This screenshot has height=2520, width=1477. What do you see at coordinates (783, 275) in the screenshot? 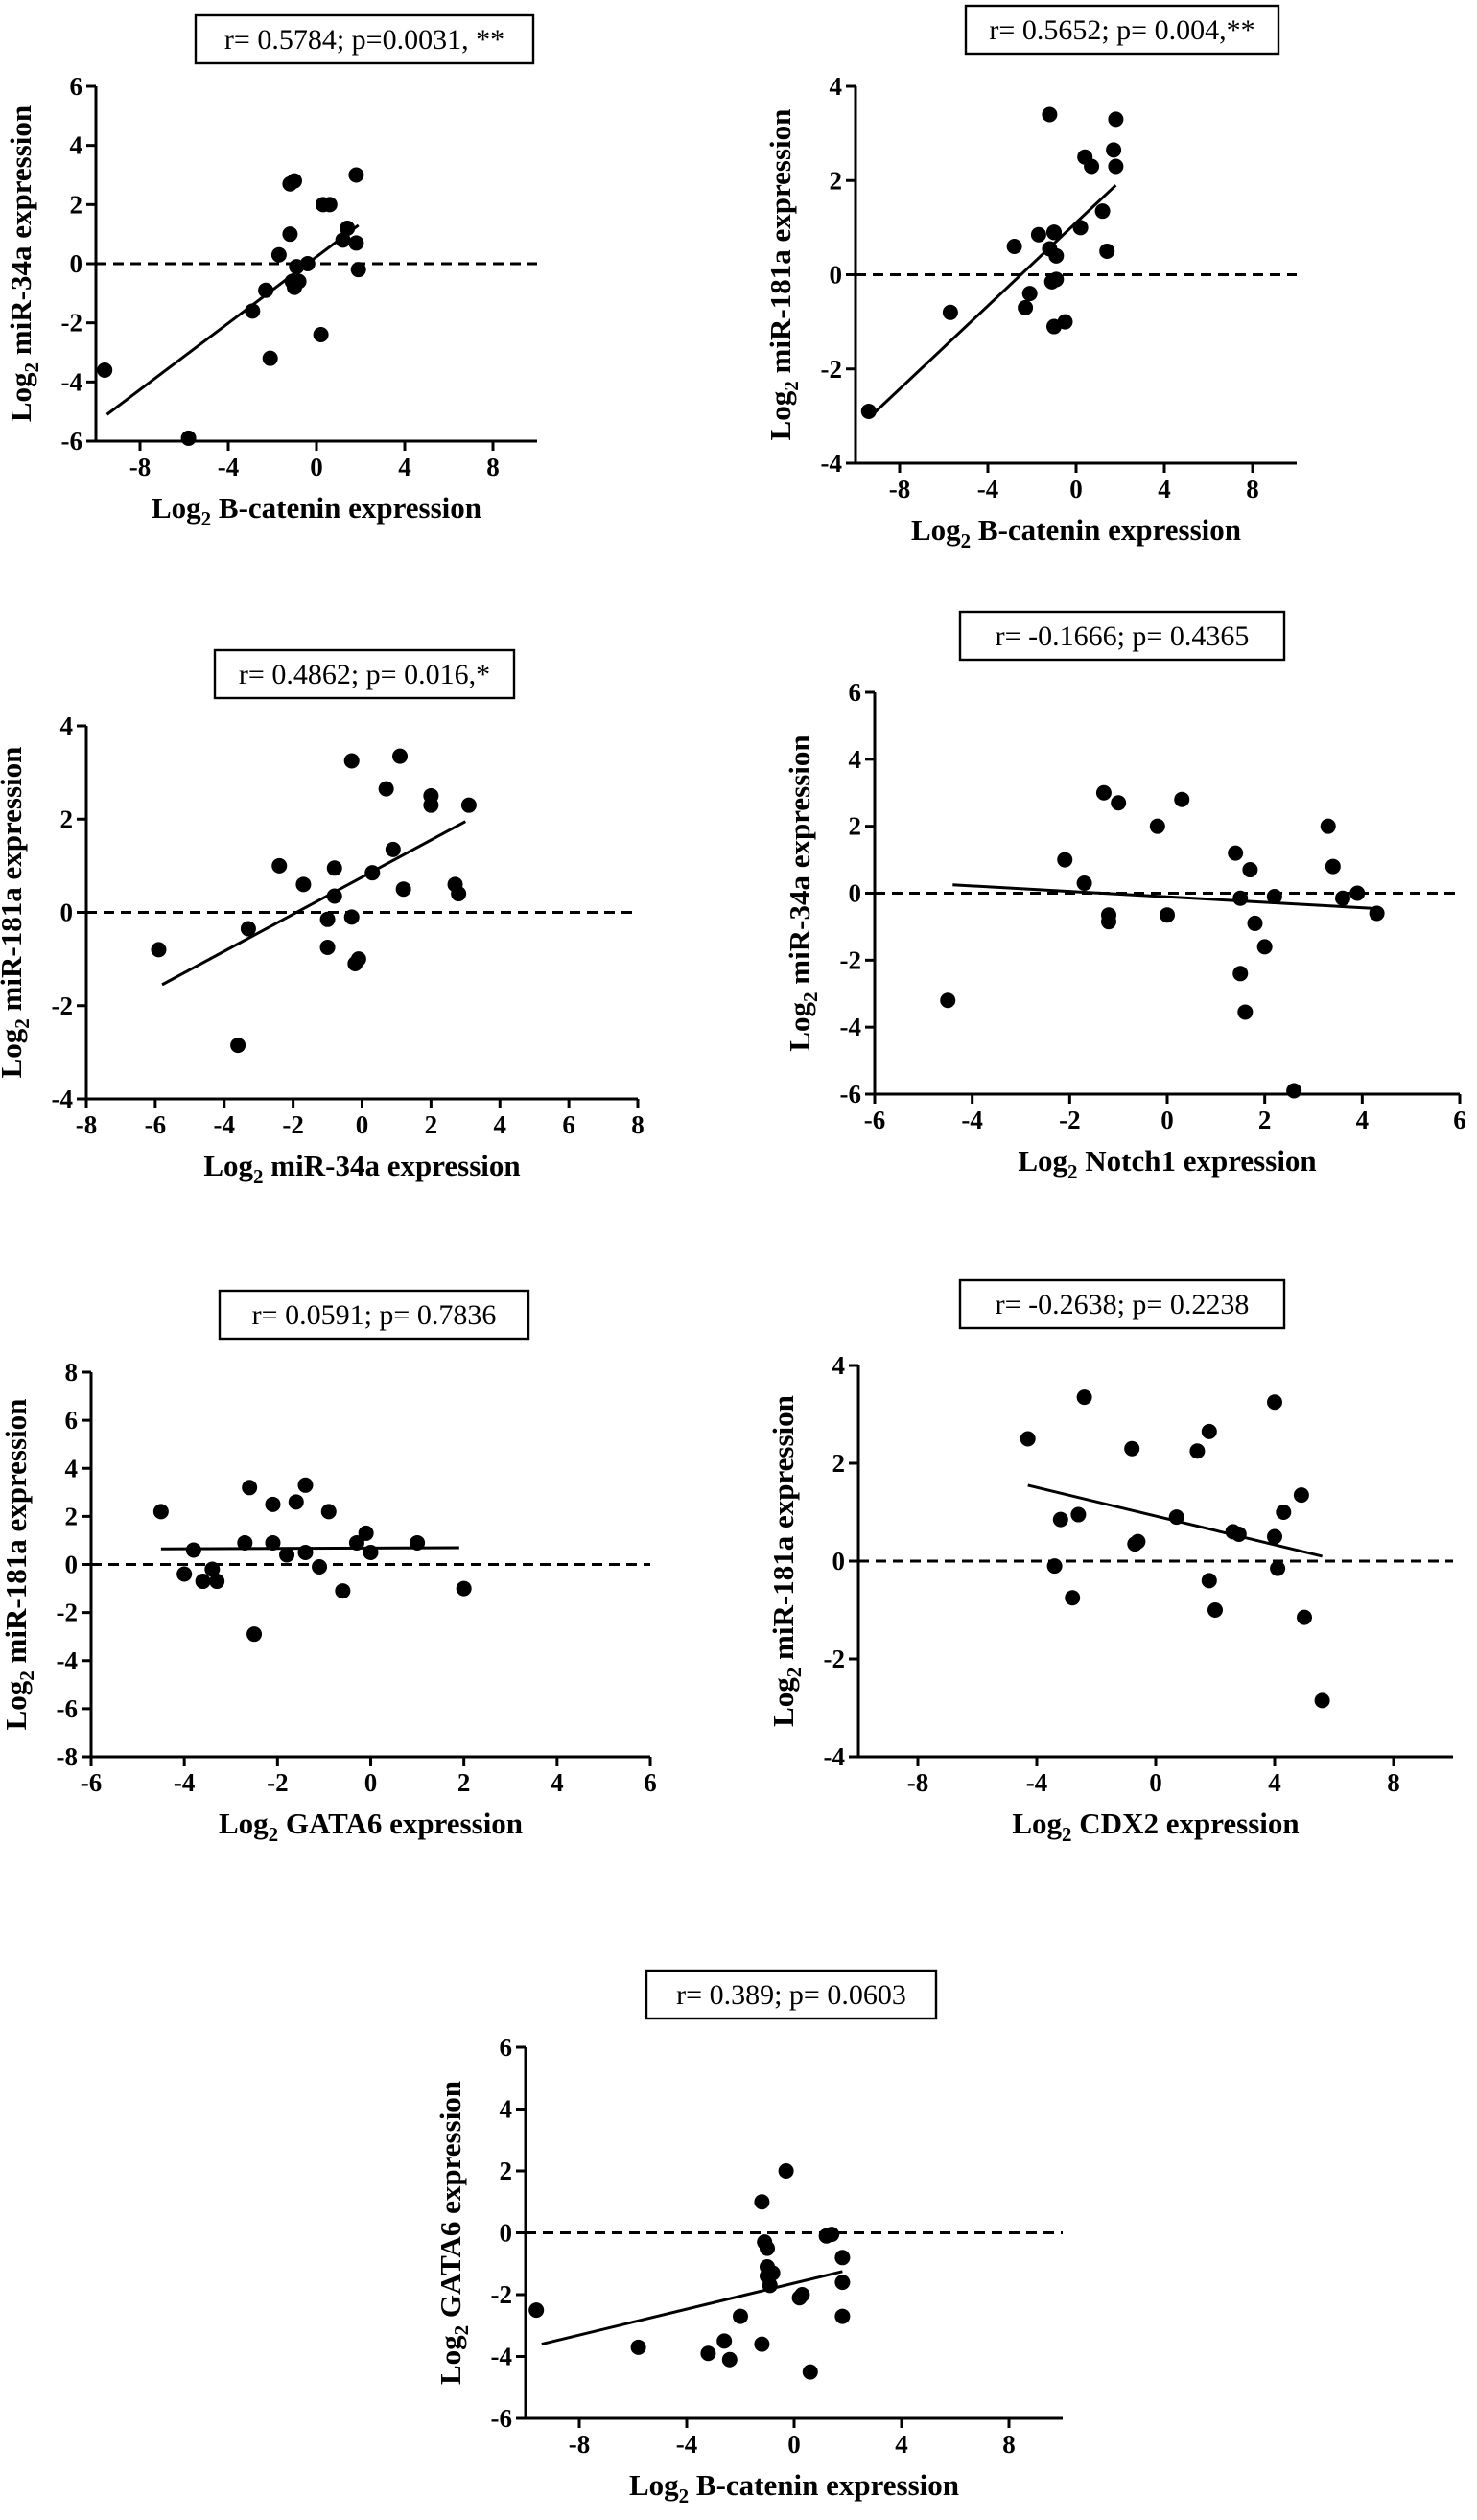
I see `y-axis-title: Log2 miR-181a expression` at bounding box center [783, 275].